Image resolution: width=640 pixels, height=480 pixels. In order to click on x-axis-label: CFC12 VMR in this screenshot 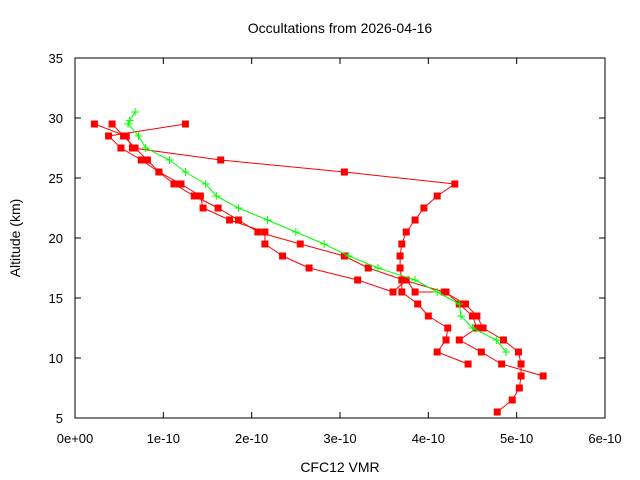, I will do `click(339, 467)`.